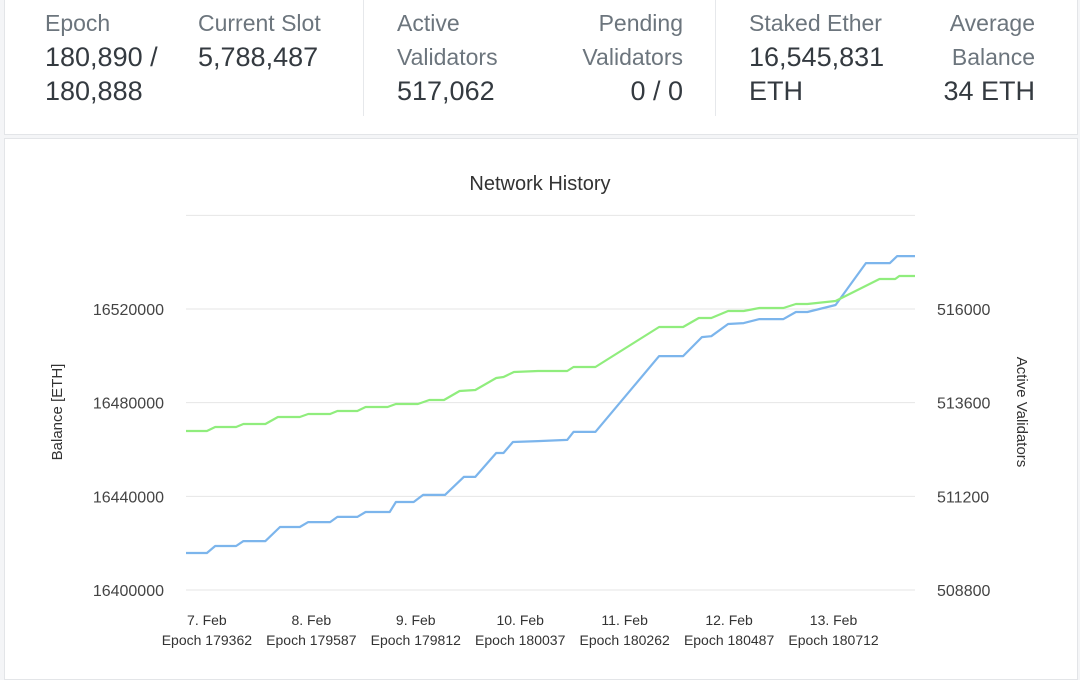 This screenshot has width=1080, height=680. I want to click on stat-label: Balance, so click(993, 57).